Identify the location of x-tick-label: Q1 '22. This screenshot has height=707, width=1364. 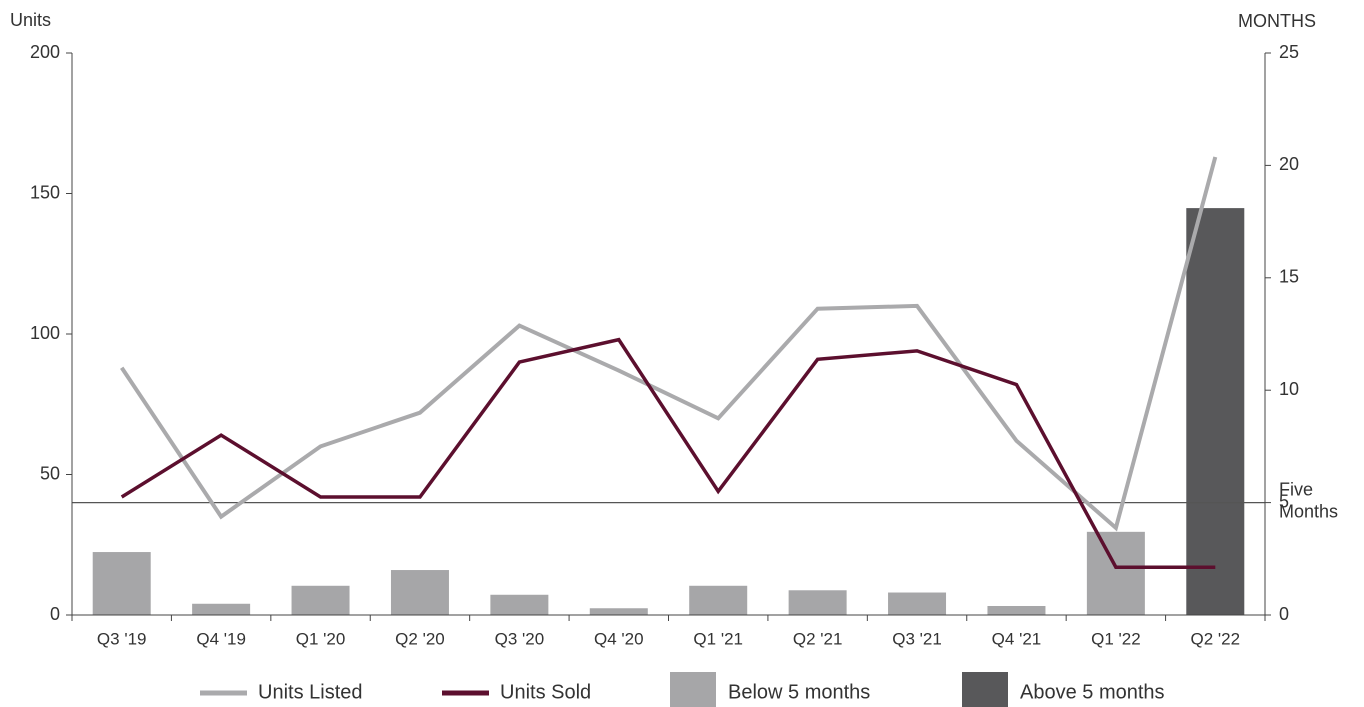
(1116, 638).